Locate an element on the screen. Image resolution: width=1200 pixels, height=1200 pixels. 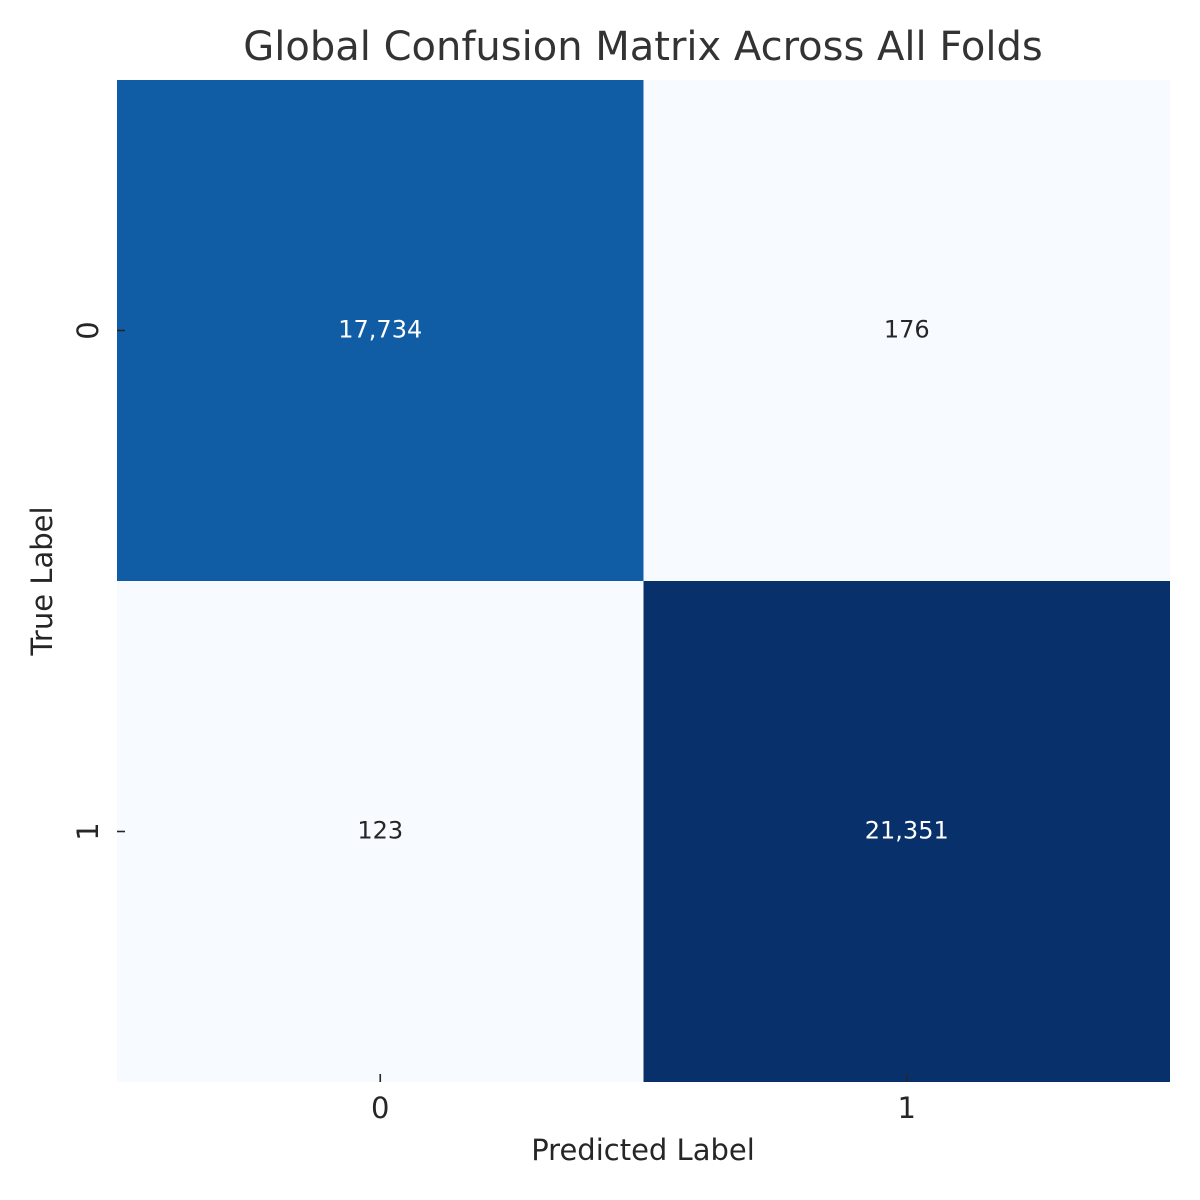
cell-value-label: 21,351 is located at coordinates (907, 831).